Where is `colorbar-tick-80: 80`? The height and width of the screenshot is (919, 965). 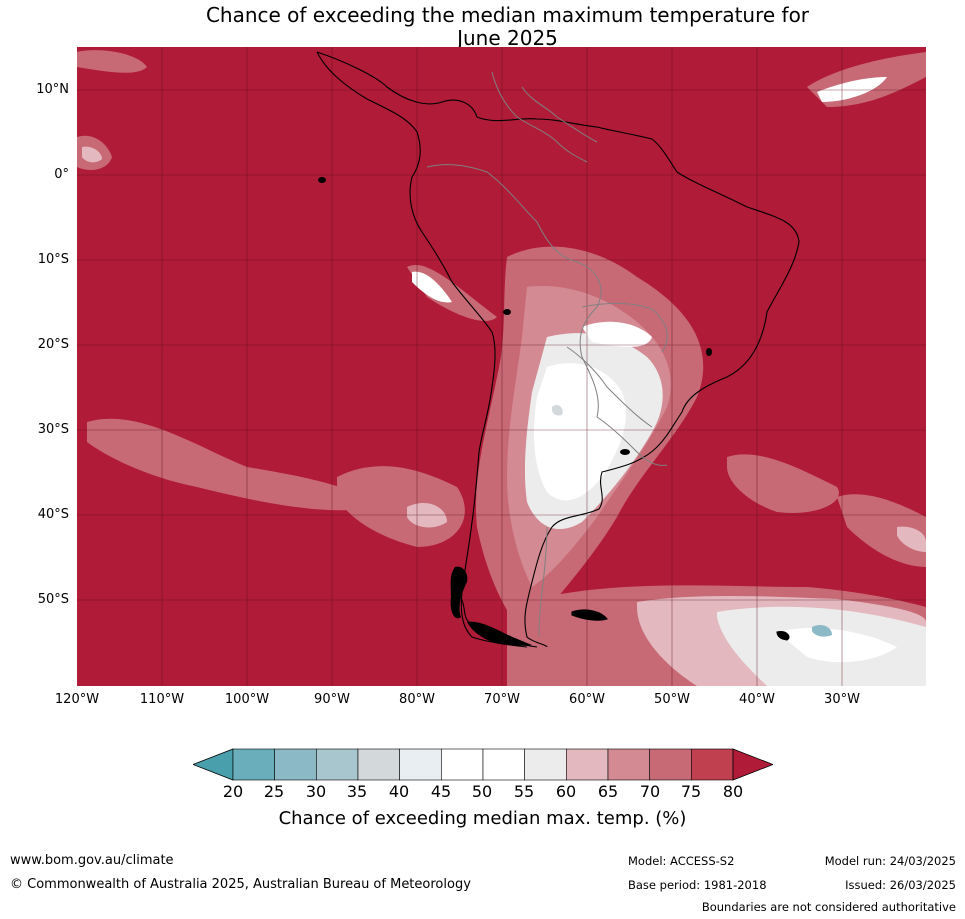 colorbar-tick-80: 80 is located at coordinates (733, 791).